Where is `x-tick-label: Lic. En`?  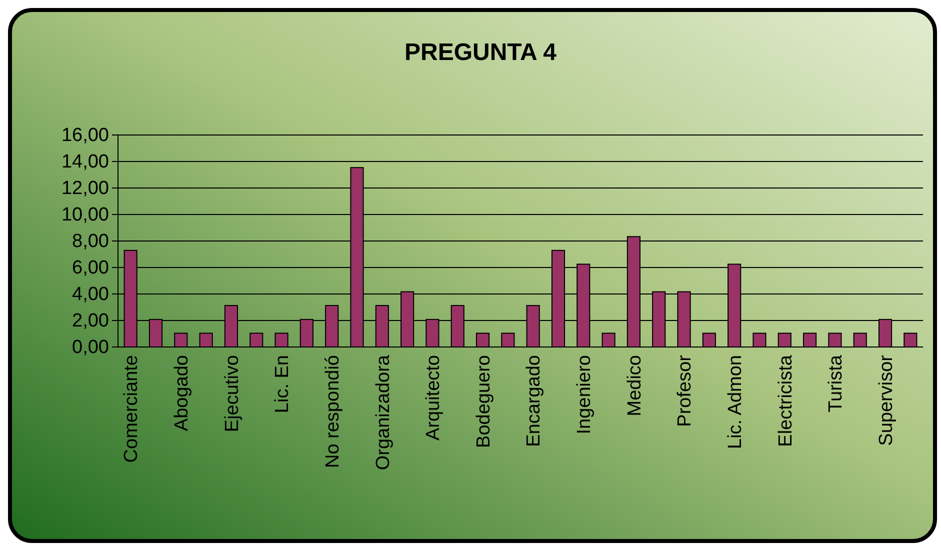 x-tick-label: Lic. En is located at coordinates (283, 384).